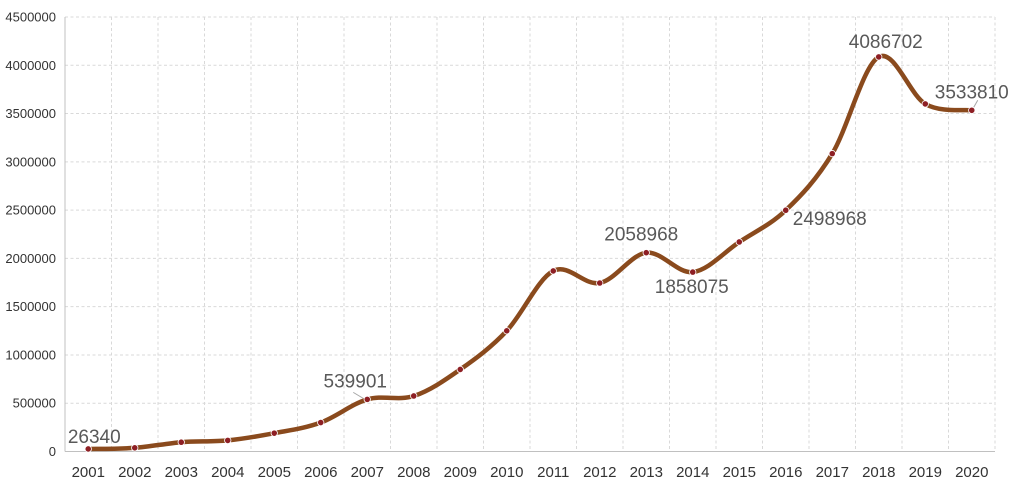  What do you see at coordinates (30, 306) in the screenshot?
I see `y-tick-label: 1500000` at bounding box center [30, 306].